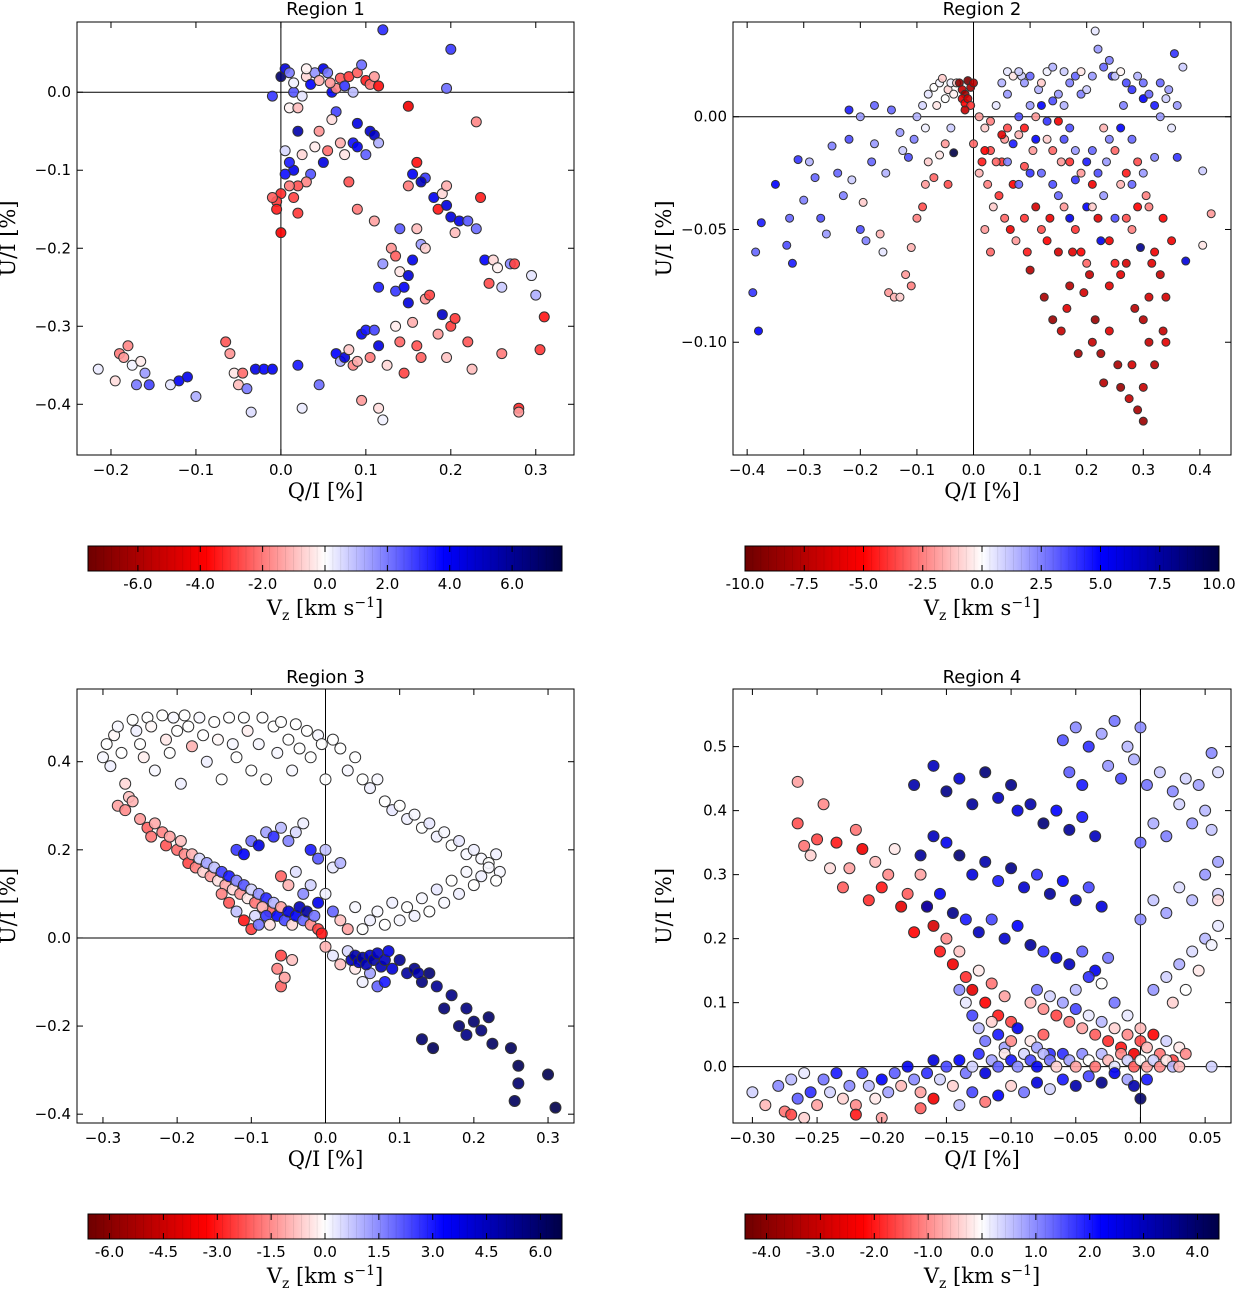 Image resolution: width=1236 pixels, height=1290 pixels. Describe the element at coordinates (548, 1138) in the screenshot. I see `x-tick-label: 0.3` at that location.